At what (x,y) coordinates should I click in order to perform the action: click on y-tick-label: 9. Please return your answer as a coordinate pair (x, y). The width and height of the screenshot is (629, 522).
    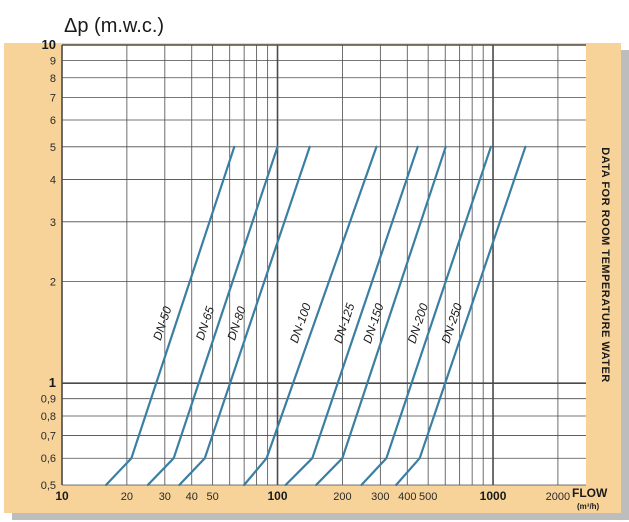
    Looking at the image, I should click on (53, 61).